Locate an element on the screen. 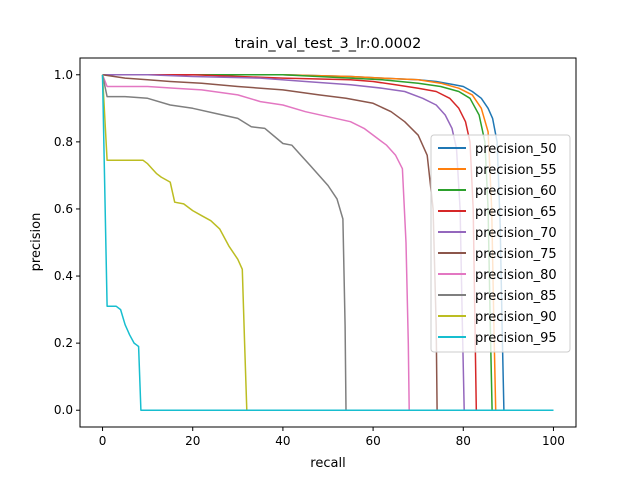  legend-label: precision_65 is located at coordinates (516, 212).